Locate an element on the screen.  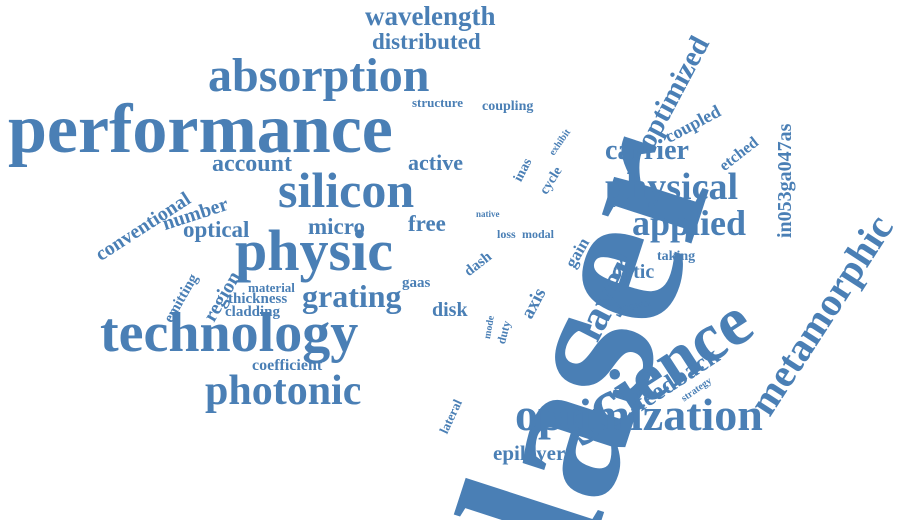
word-epilayers: epilayers is located at coordinates (533, 453).